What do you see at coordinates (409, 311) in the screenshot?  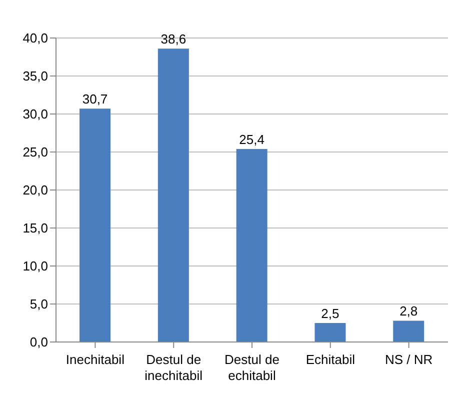 I see `data-label: 2,8` at bounding box center [409, 311].